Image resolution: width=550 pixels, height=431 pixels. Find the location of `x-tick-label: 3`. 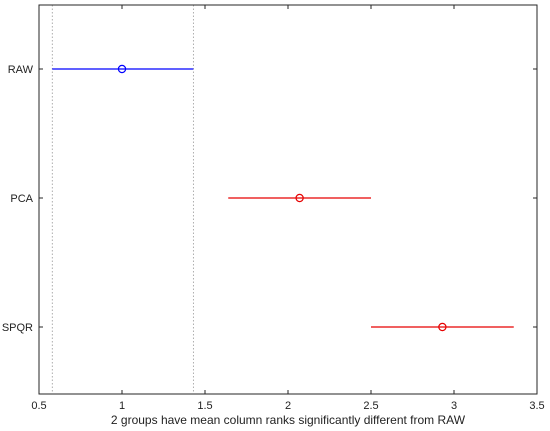

x-tick-label: 3 is located at coordinates (454, 406).